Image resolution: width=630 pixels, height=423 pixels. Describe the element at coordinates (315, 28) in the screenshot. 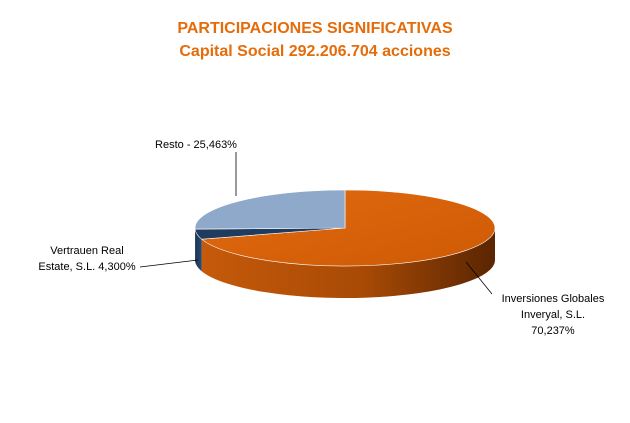

I see `chart-title: PARTICIPACIONES SIGNIFICATIVAS` at that location.